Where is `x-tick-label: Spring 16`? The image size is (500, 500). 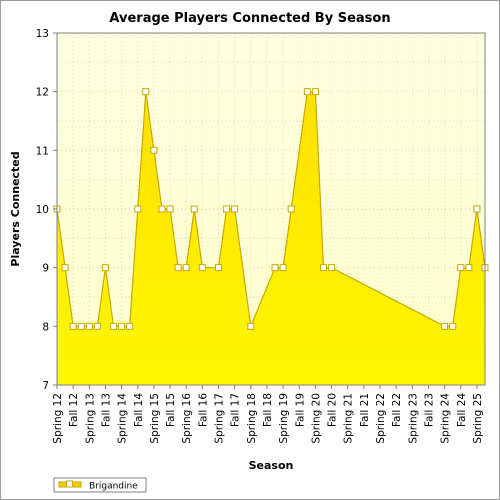 x-tick-label: Spring 16 is located at coordinates (187, 418).